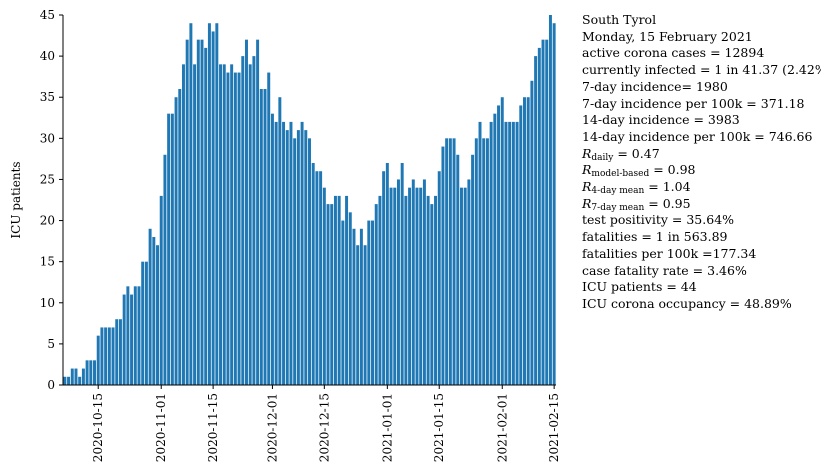 The height and width of the screenshot is (468, 821). I want to click on y-tick-label: 40, so click(47, 56).